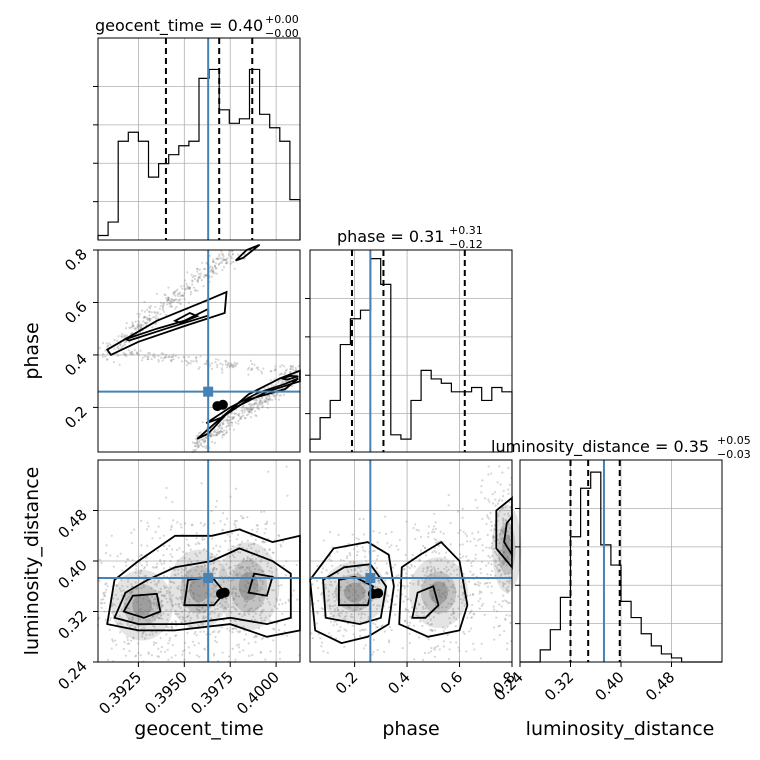  I want to click on phase-histogram-y-ticks, so click(307, 356).